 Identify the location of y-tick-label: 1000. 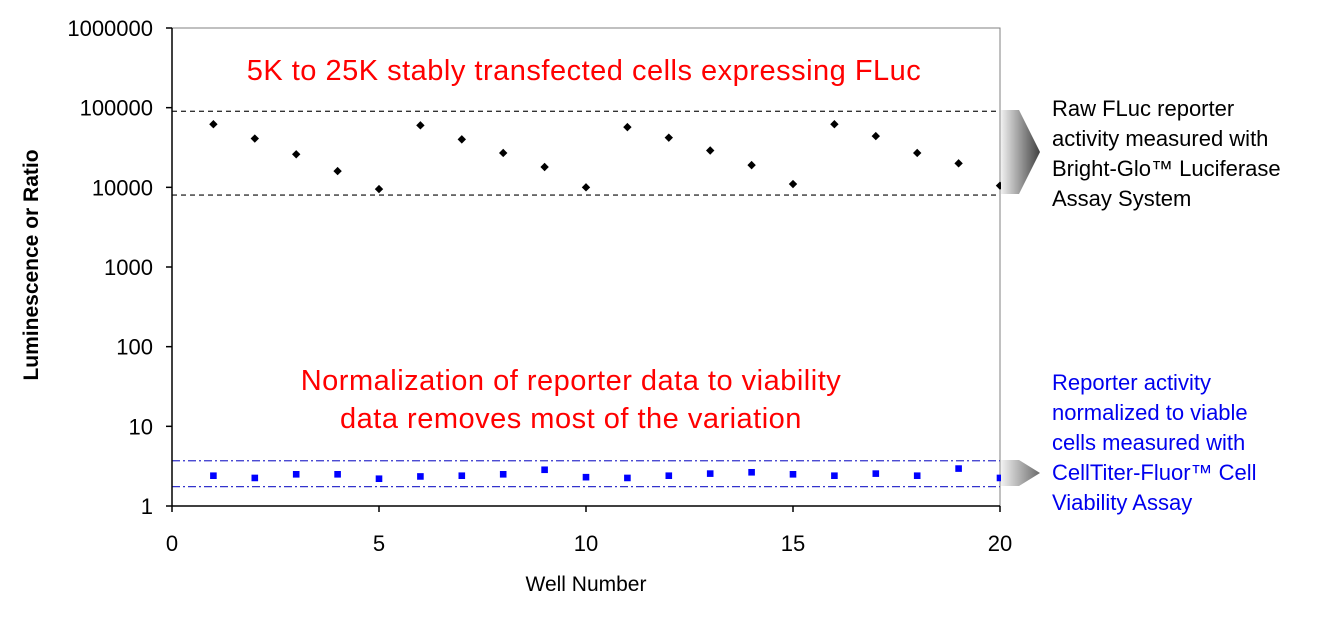
(128, 267).